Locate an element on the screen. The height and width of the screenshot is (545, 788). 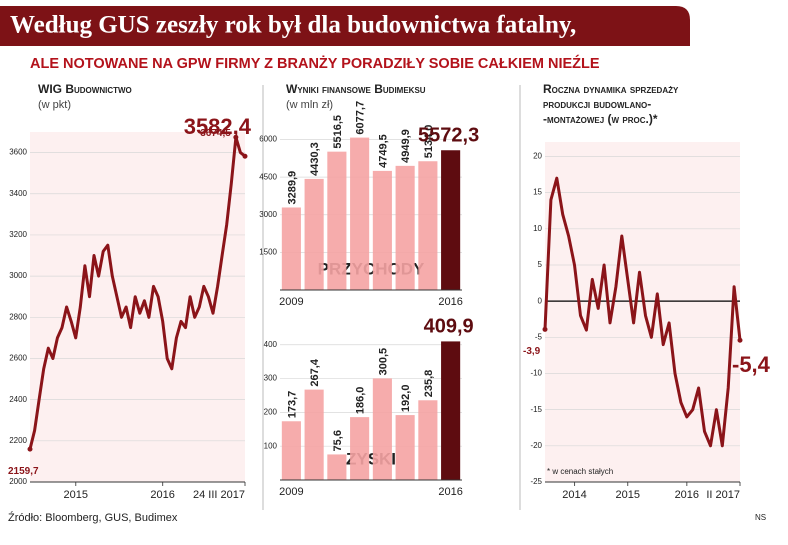
chart-subtitle: (w mln zł) is located at coordinates (309, 105).